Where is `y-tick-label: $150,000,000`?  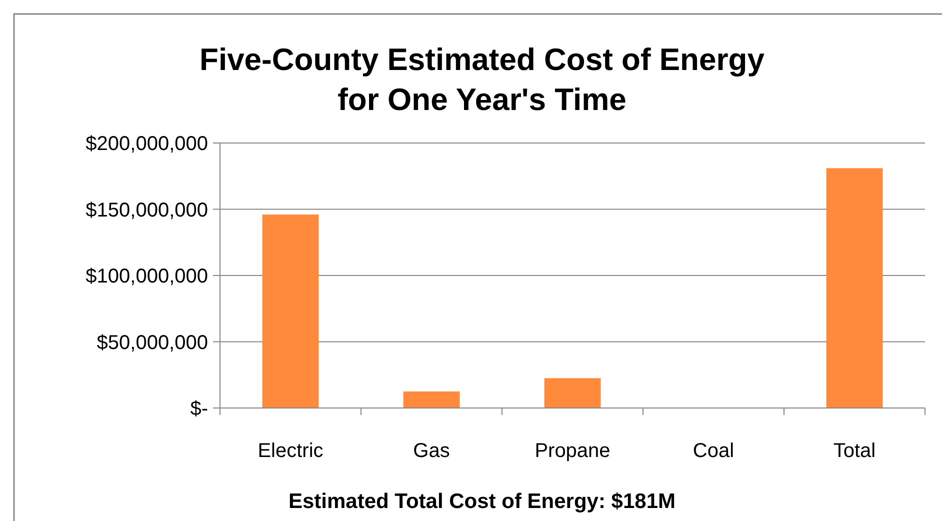 y-tick-label: $150,000,000 is located at coordinates (147, 210).